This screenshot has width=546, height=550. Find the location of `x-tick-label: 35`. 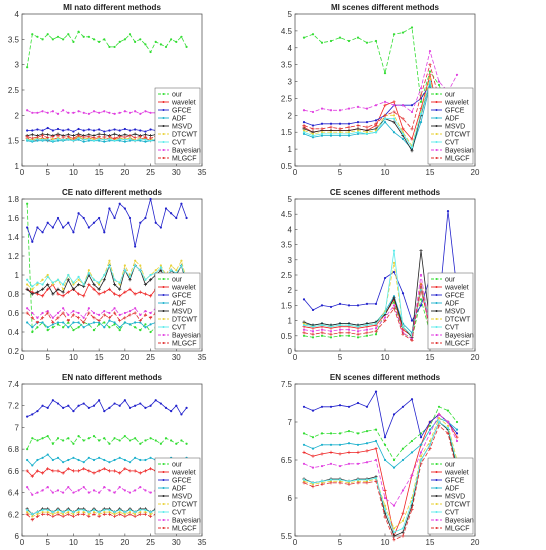

x-tick-label: 35 is located at coordinates (202, 172).